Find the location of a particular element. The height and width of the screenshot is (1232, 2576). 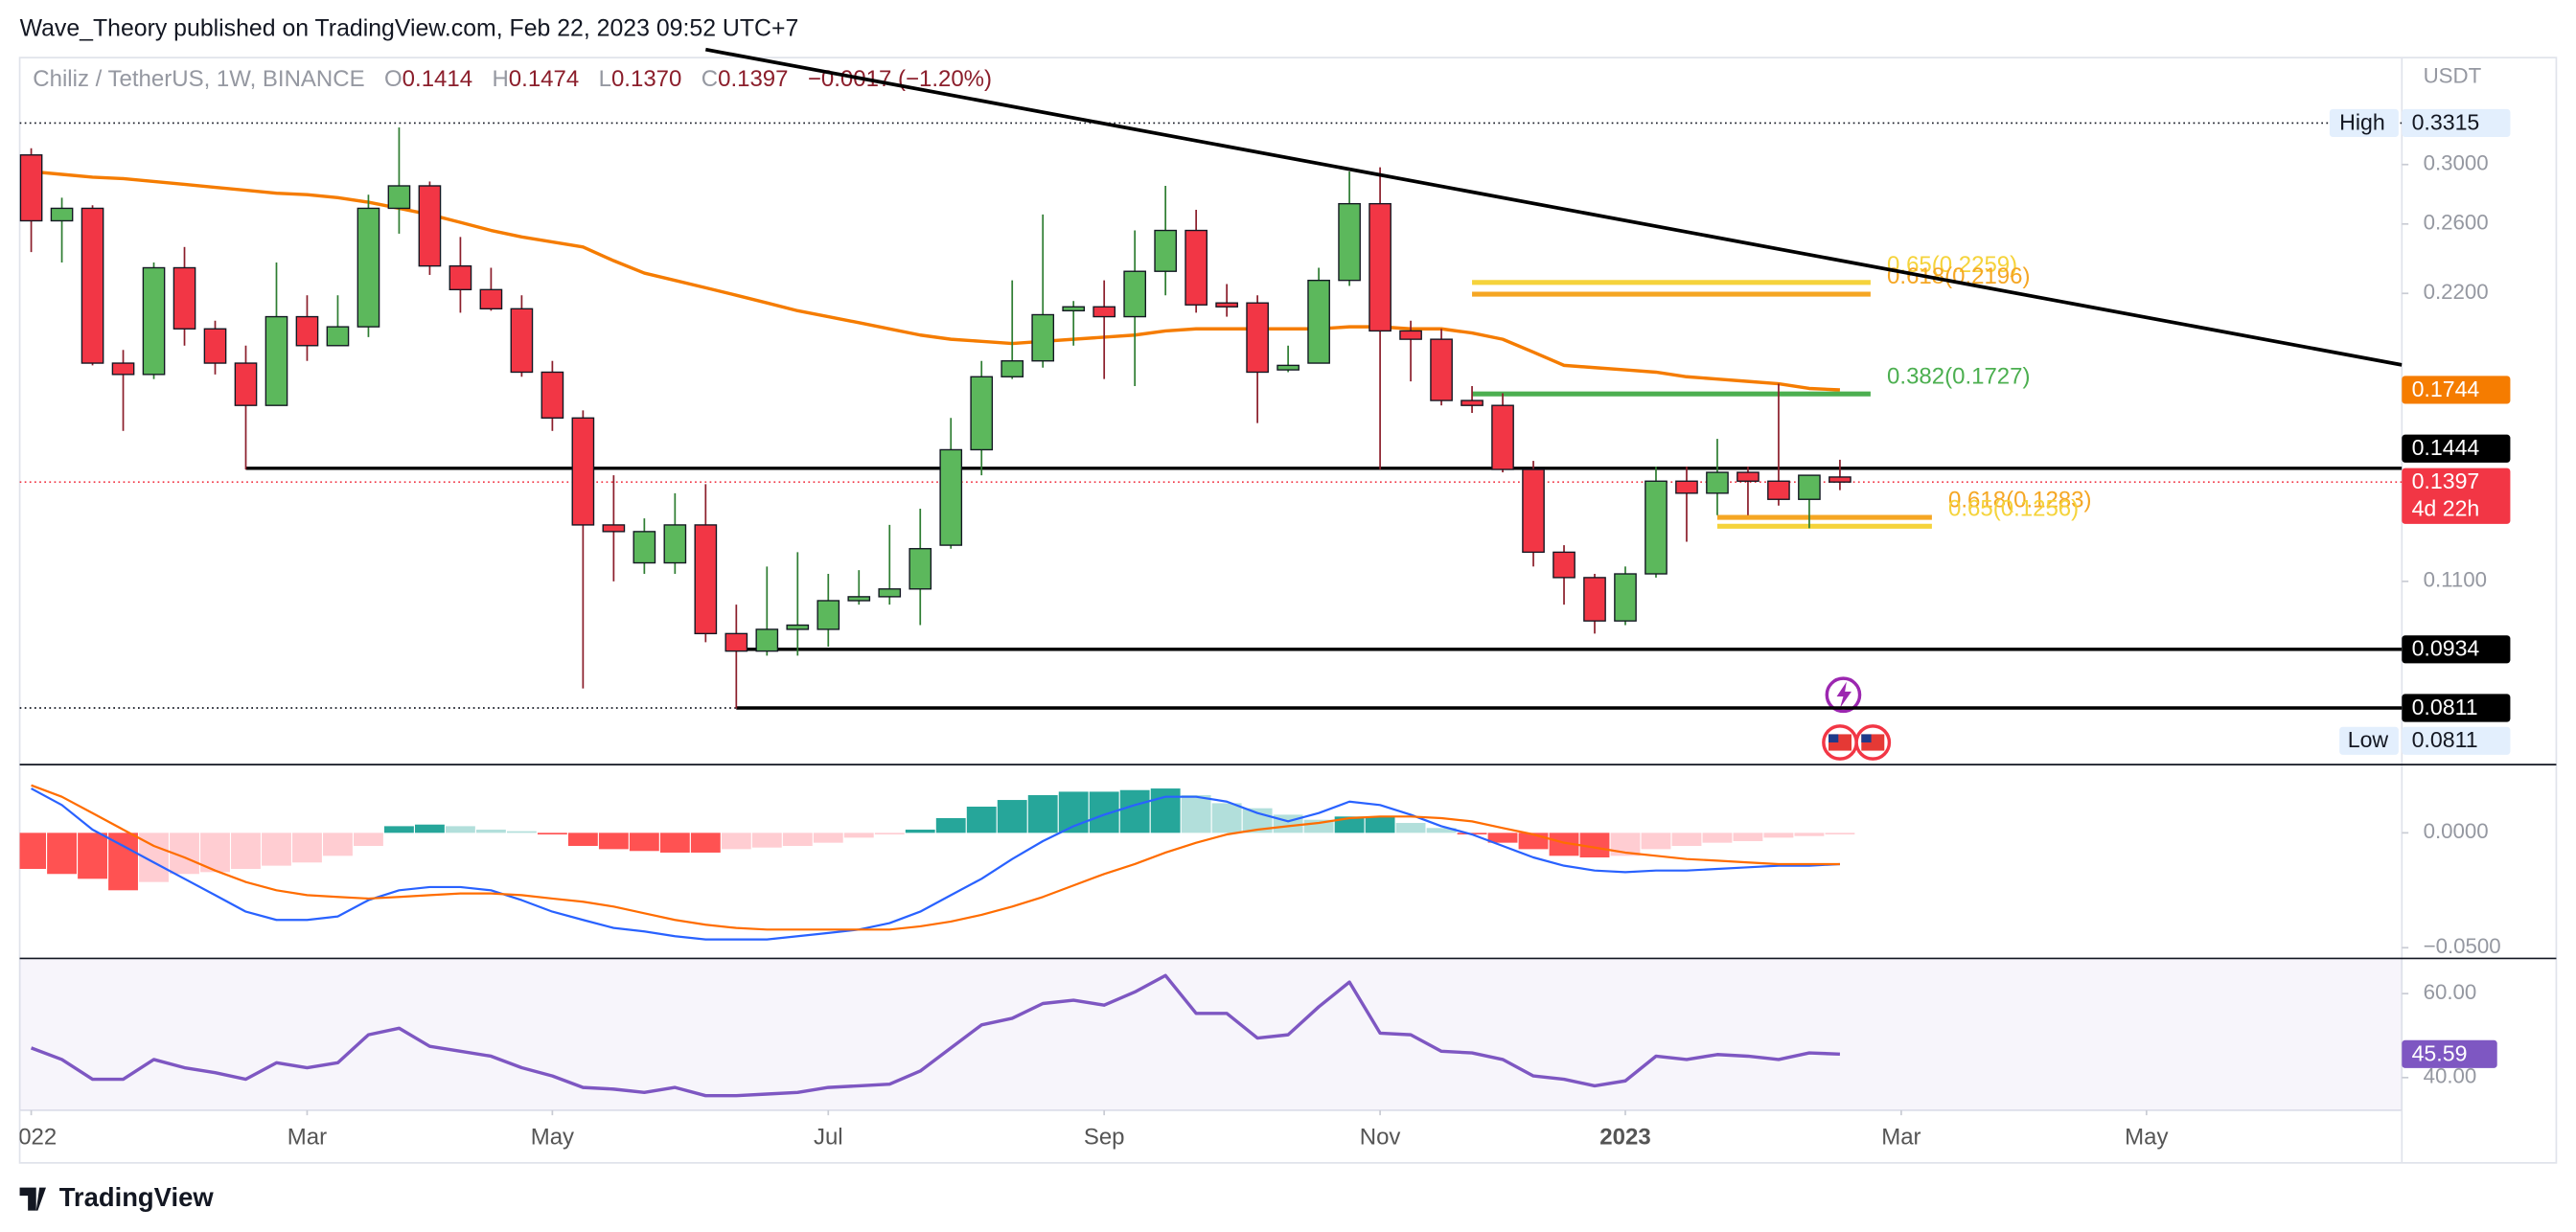

fib-label: 0.382(0.1727) is located at coordinates (1958, 376).